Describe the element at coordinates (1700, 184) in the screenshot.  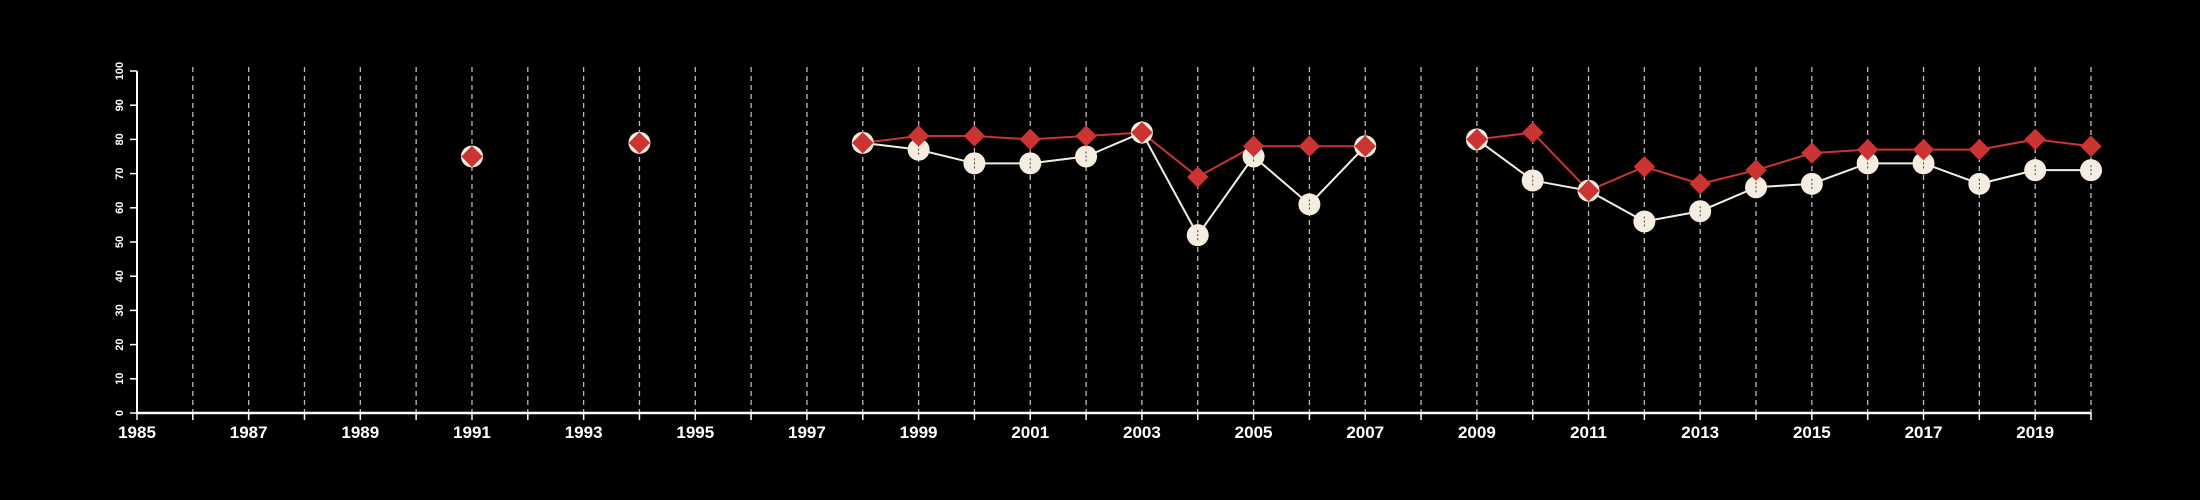
I see `series-1-point-2013` at that location.